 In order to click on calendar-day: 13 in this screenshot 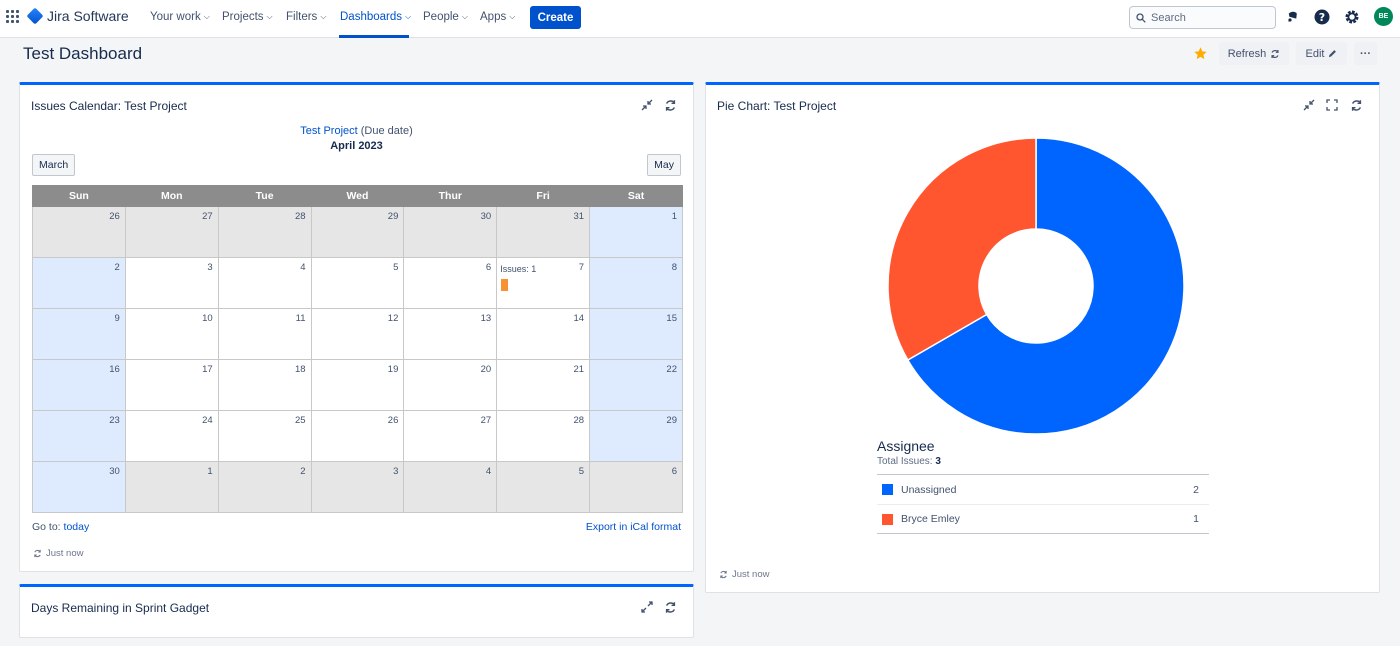, I will do `click(450, 334)`.